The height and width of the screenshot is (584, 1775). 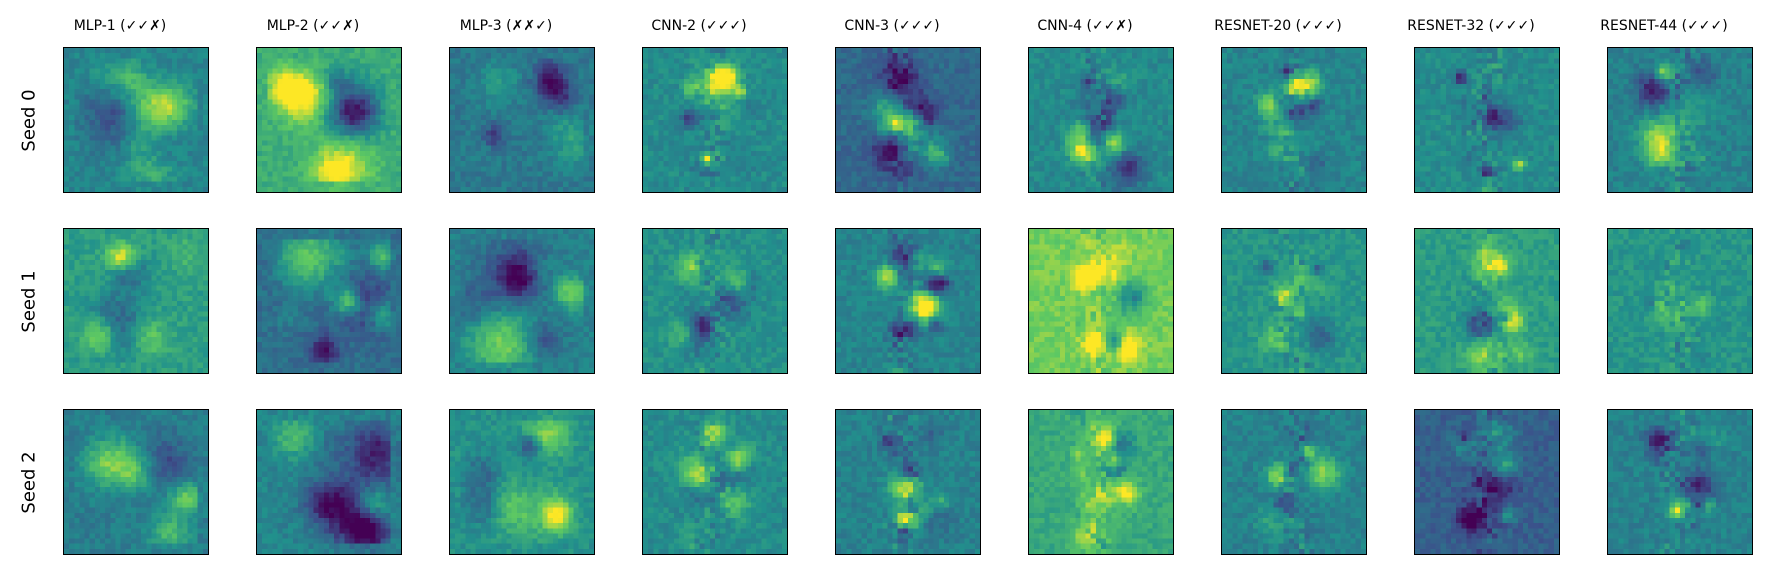 I want to click on row-label-seed-2: Seed 2, so click(x=29, y=482).